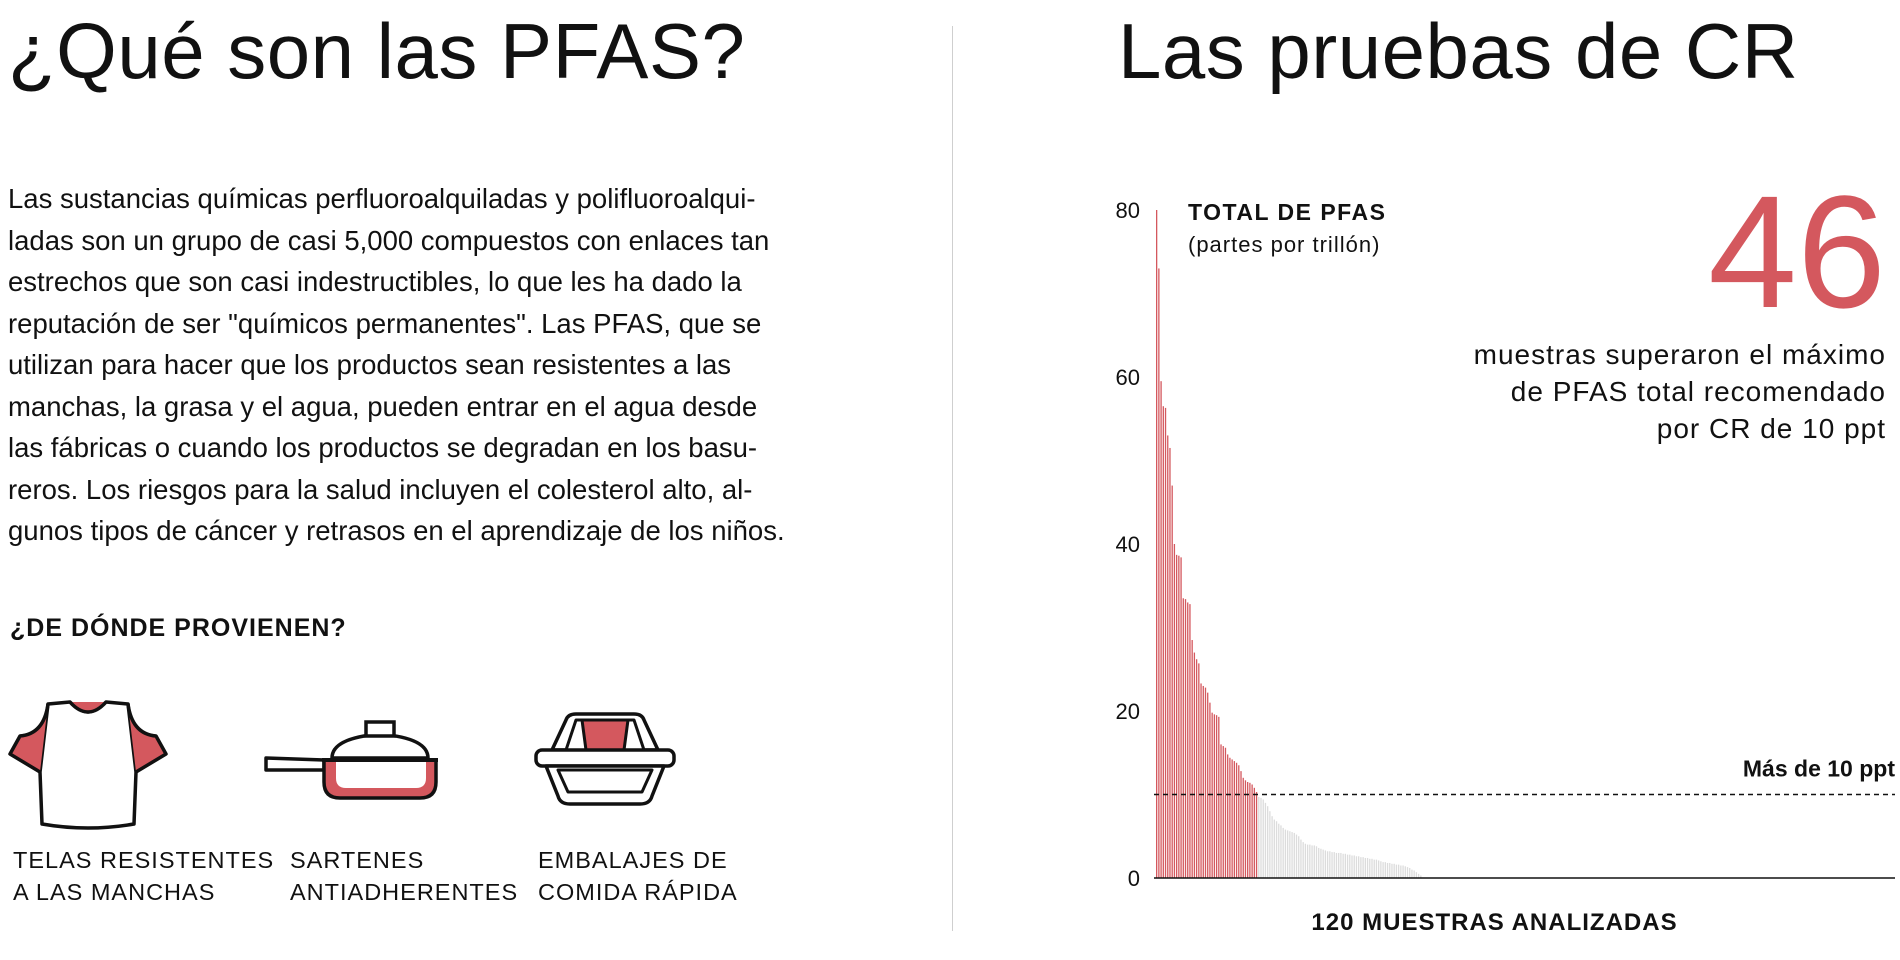 The width and height of the screenshot is (1900, 960). I want to click on chart-title: TOTAL DE PFAS, so click(1287, 212).